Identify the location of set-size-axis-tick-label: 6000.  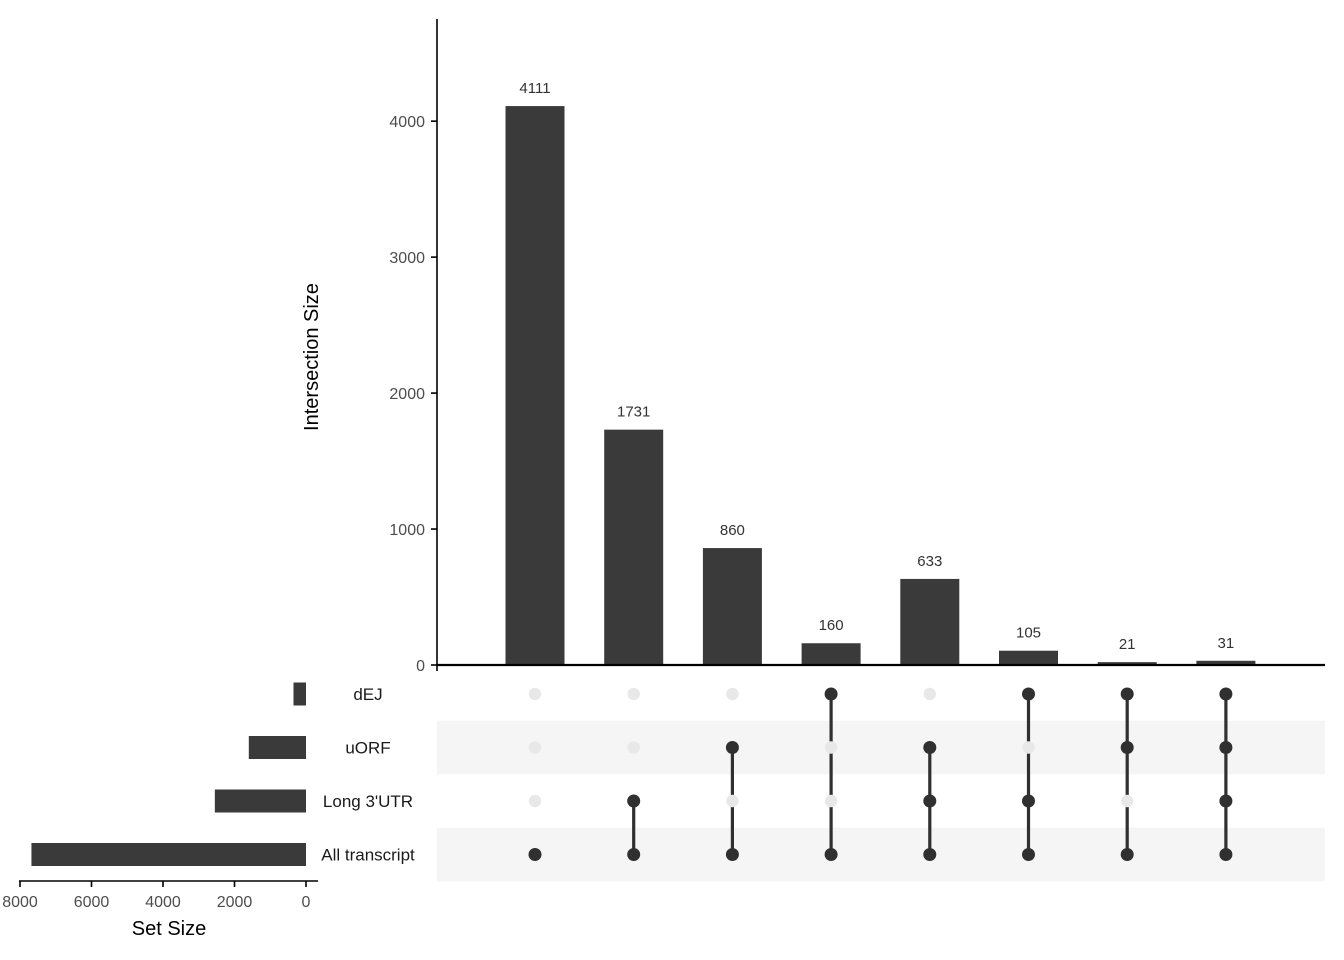
(92, 902).